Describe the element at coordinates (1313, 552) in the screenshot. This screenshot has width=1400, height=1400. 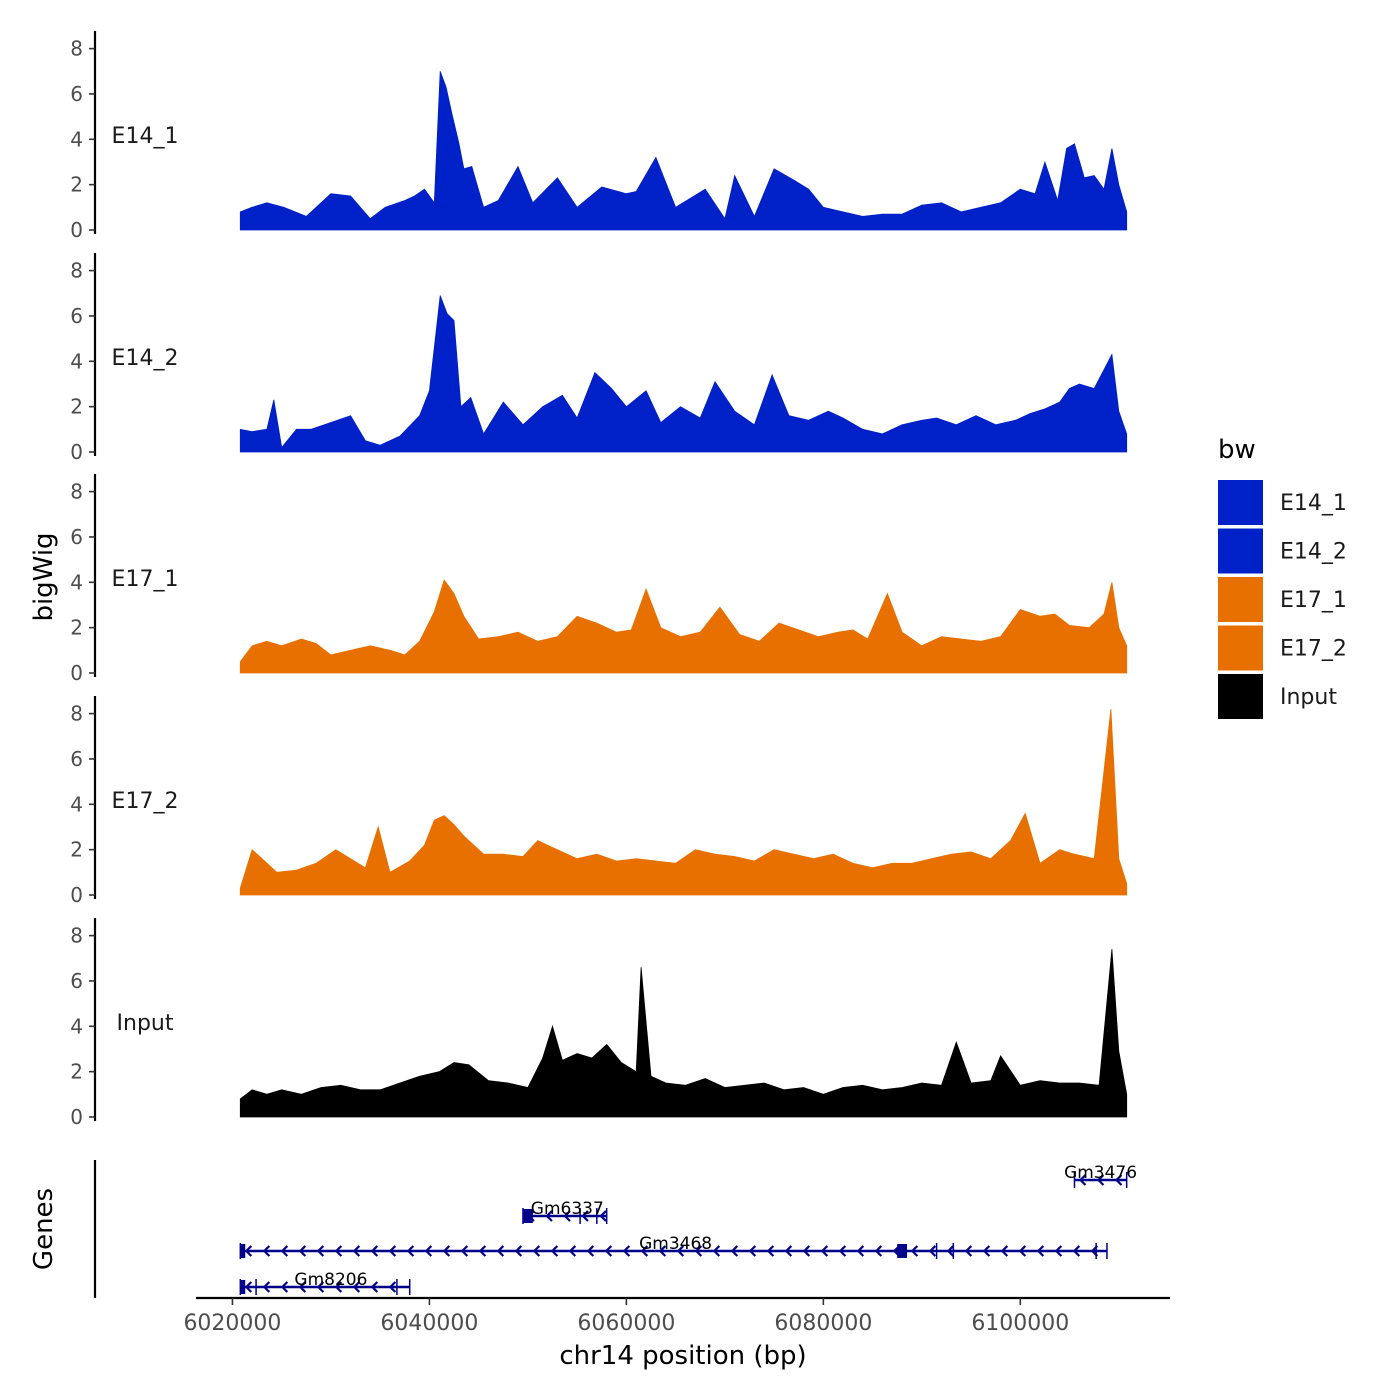
I see `legend-label: E14_2` at that location.